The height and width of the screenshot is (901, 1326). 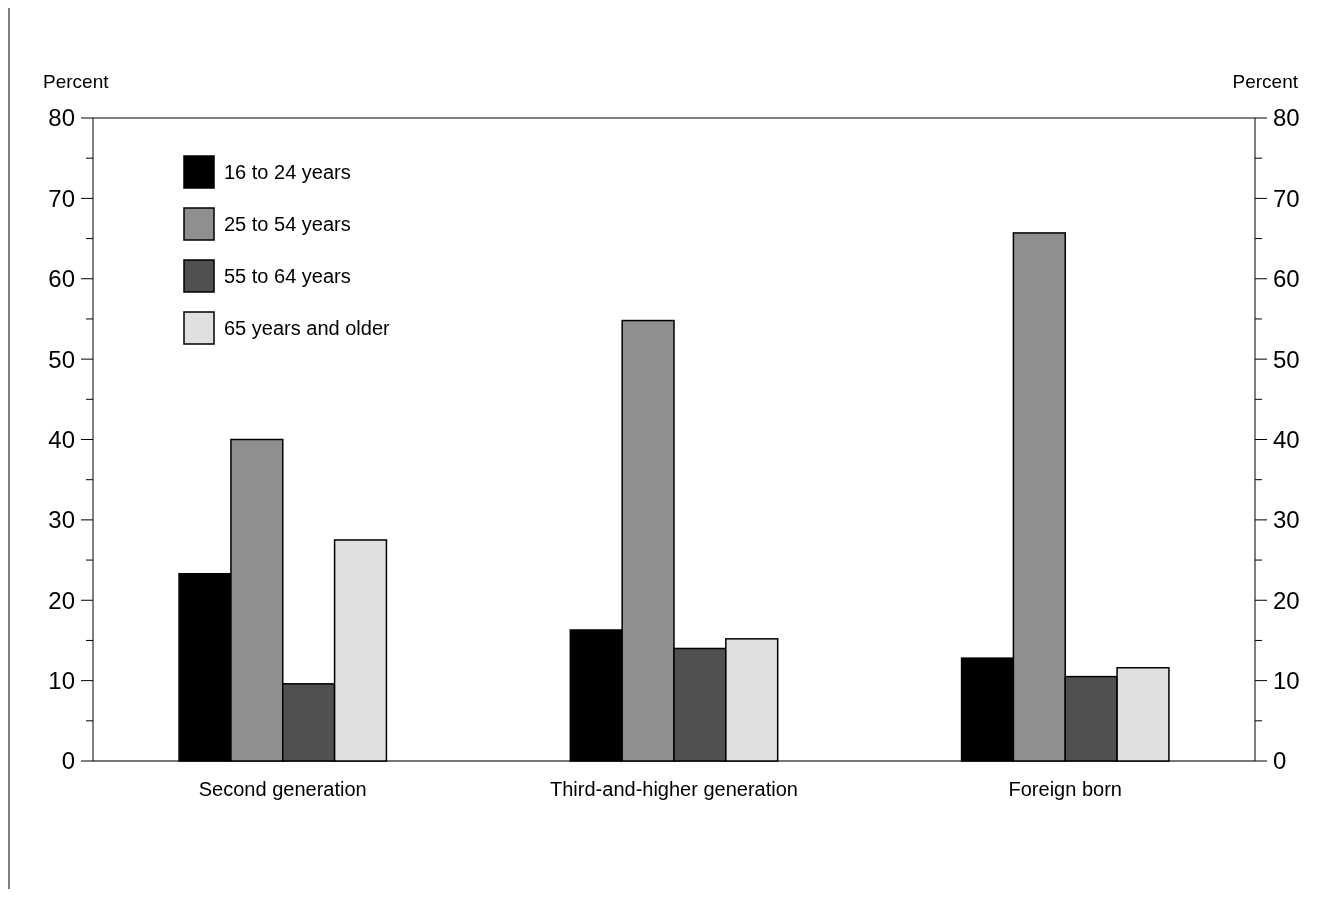 What do you see at coordinates (287, 224) in the screenshot?
I see `legend-label: 25 to 54 years` at bounding box center [287, 224].